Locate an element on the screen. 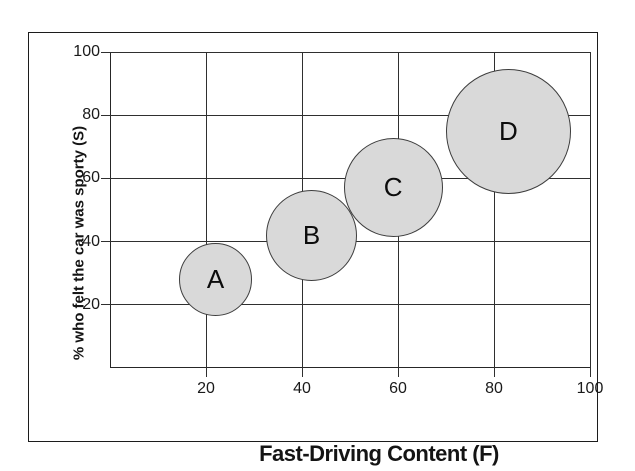  y-tick-label-80: 80 is located at coordinates (91, 115).